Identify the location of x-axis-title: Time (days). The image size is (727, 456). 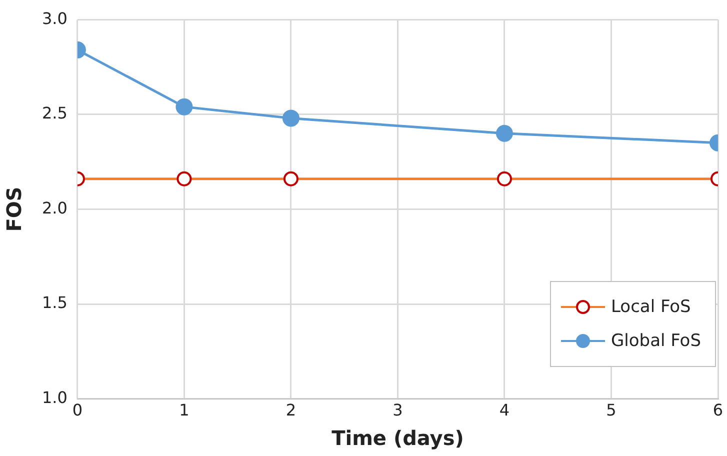
(398, 438).